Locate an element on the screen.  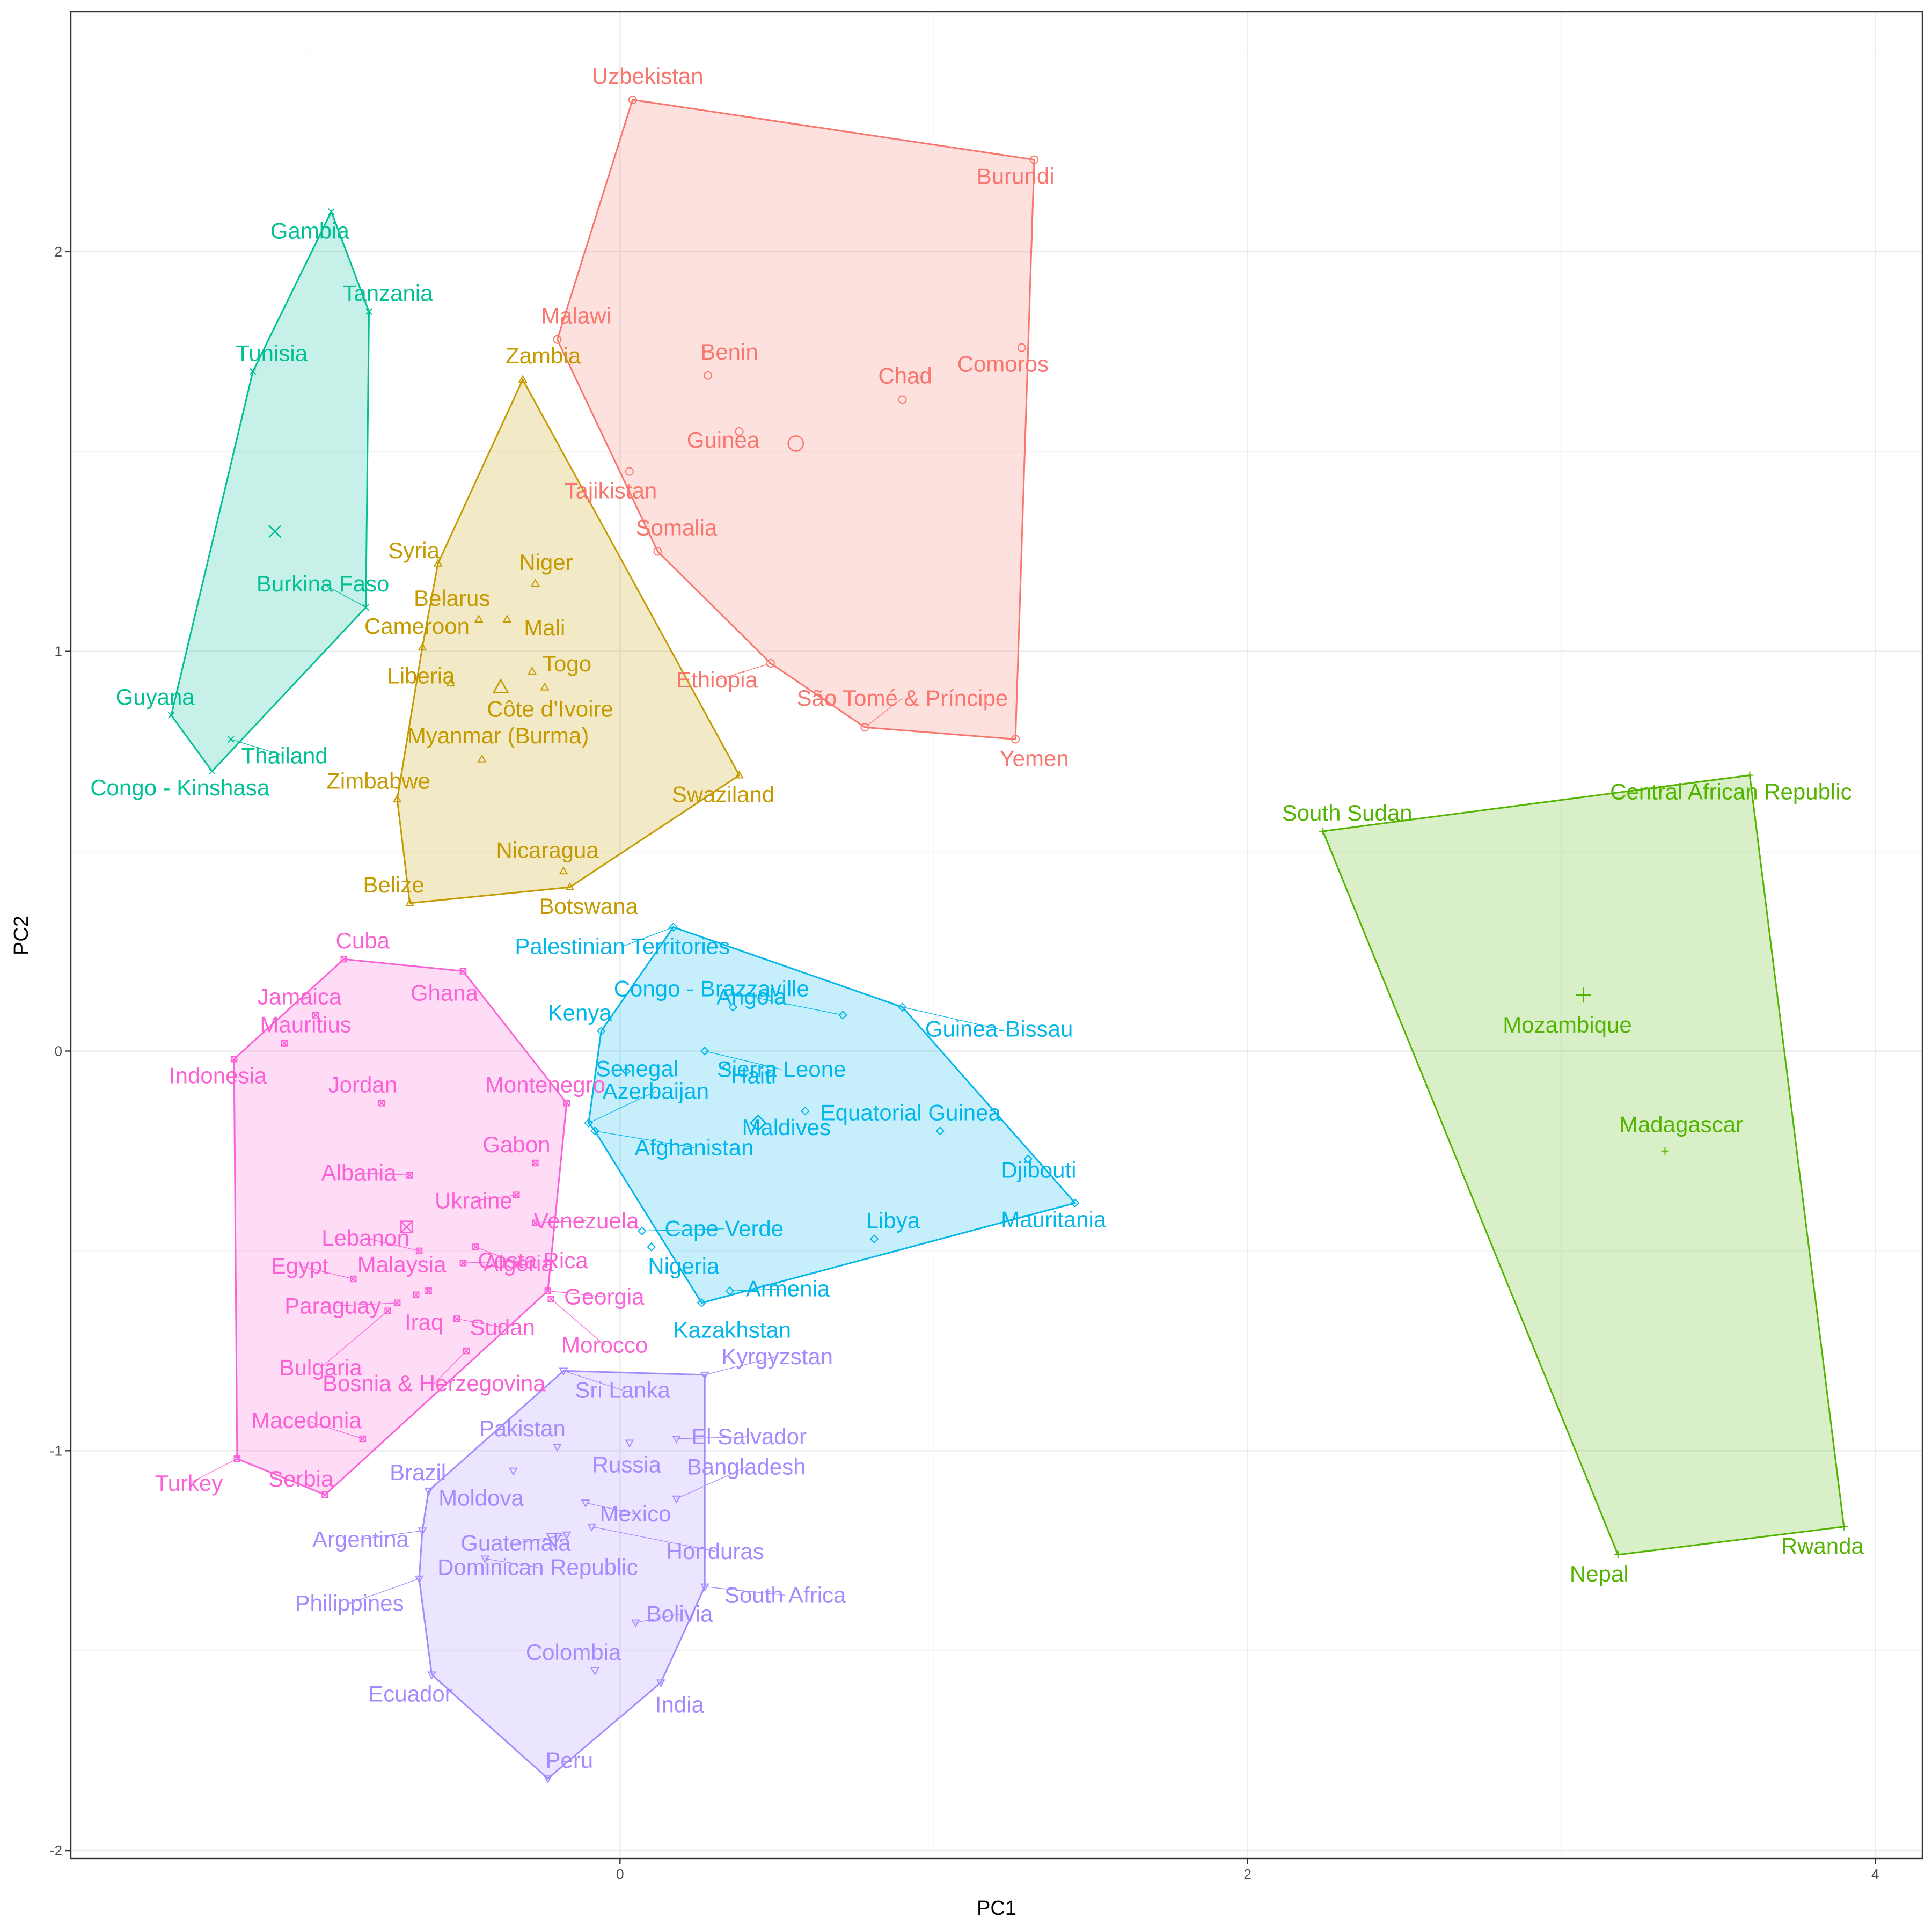
y-tick-label: 2 is located at coordinates (58, 252).